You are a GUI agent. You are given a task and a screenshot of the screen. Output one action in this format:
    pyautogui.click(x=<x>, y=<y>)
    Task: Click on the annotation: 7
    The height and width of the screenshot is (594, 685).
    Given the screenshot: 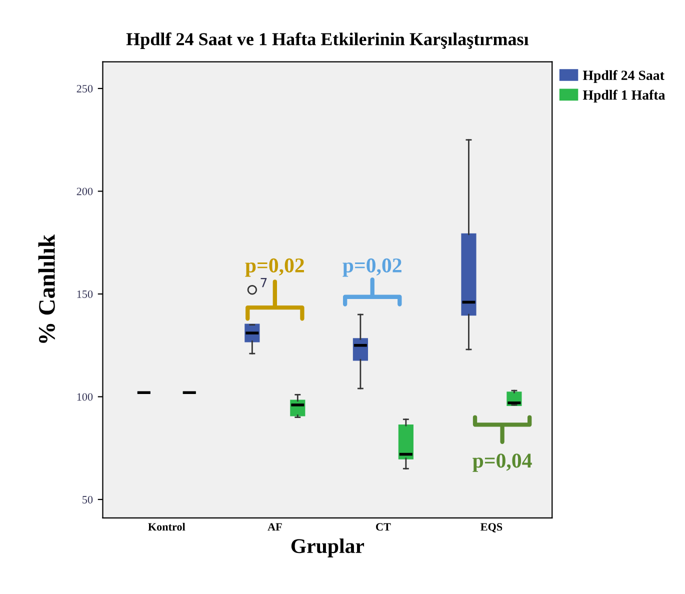 What is the action you would take?
    pyautogui.click(x=263, y=283)
    